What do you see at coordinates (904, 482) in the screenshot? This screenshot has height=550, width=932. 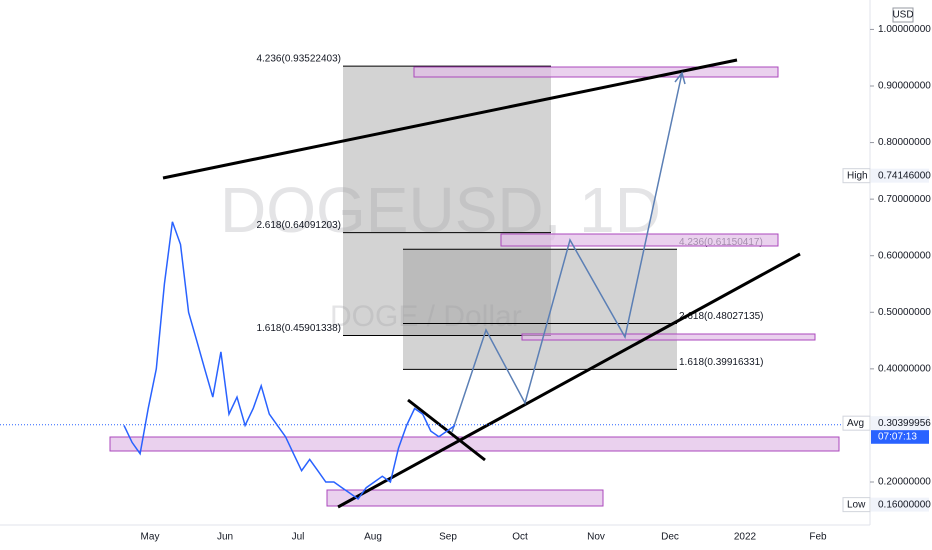 I see `y-tick-label: 0.20000000` at bounding box center [904, 482].